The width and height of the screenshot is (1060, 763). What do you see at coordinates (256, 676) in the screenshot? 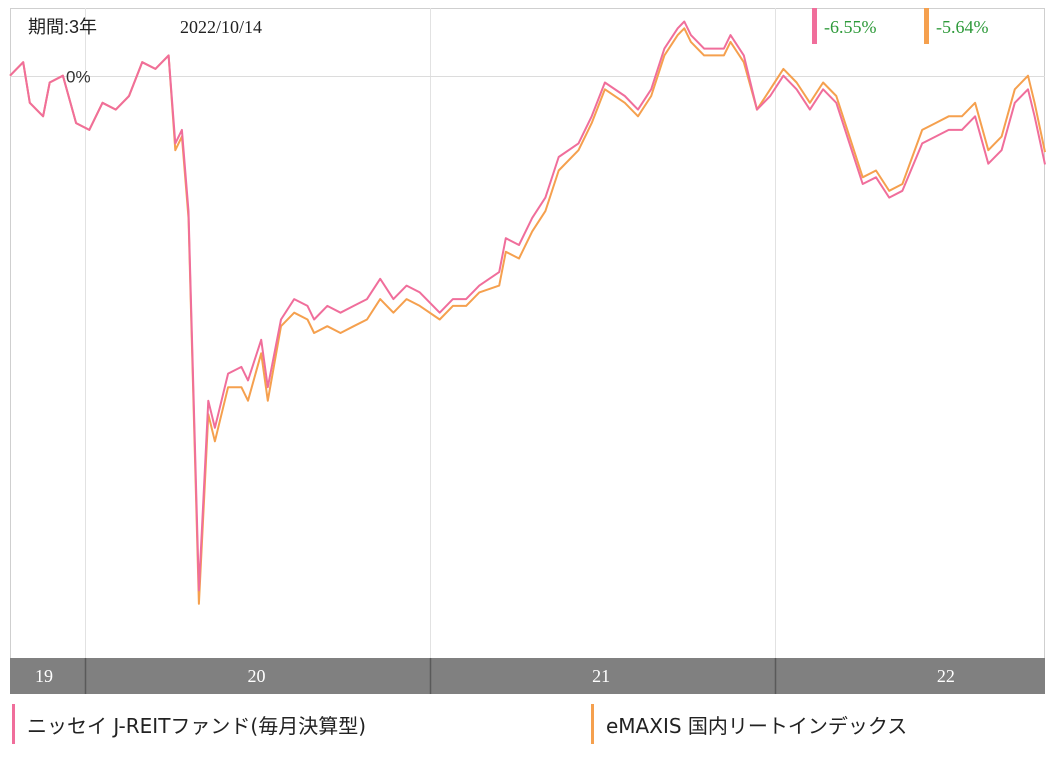
I see `x-tick-label-20: 20` at bounding box center [256, 676].